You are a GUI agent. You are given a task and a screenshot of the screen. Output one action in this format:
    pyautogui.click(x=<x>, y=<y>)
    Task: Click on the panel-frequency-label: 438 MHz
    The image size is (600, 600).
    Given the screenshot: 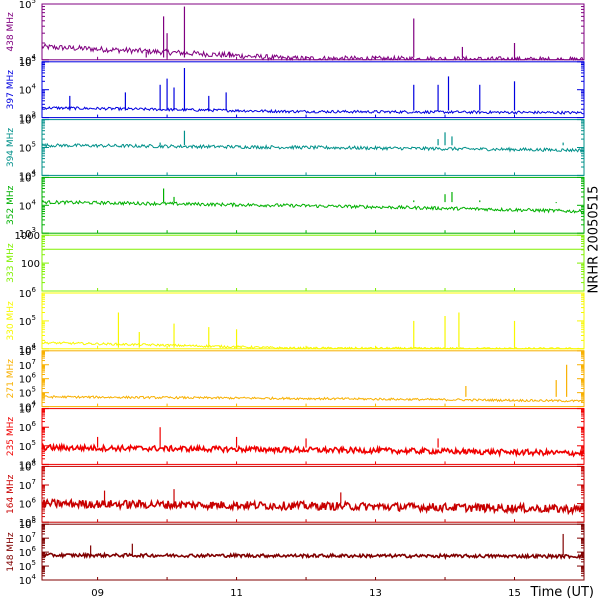 What is the action you would take?
    pyautogui.click(x=11, y=32)
    